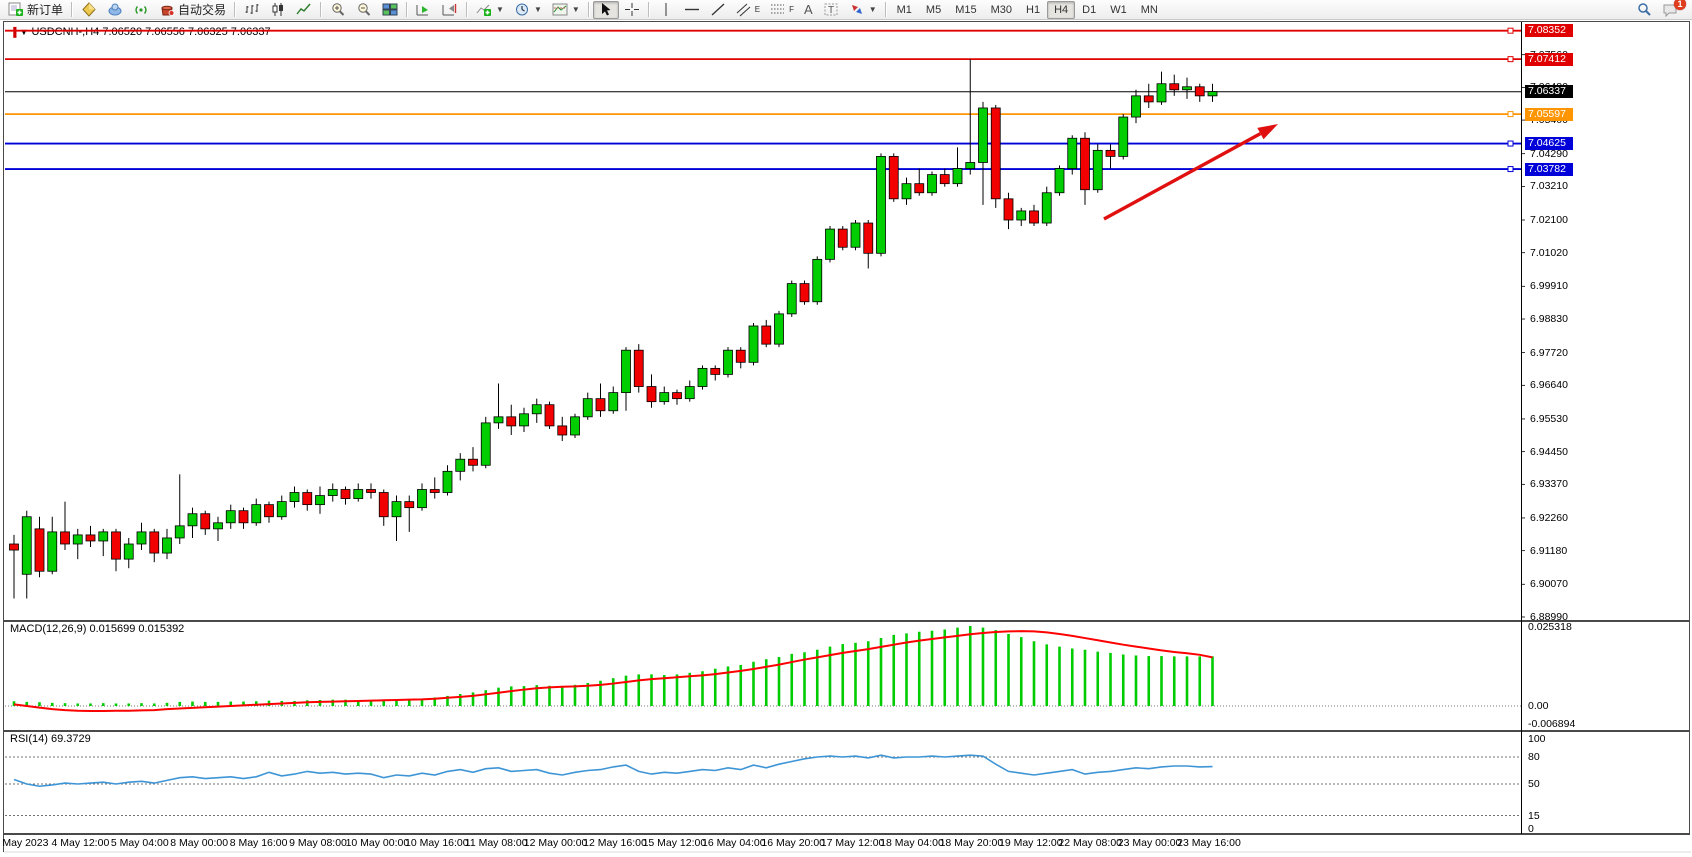  What do you see at coordinates (560, 9) in the screenshot?
I see `template-icon` at bounding box center [560, 9].